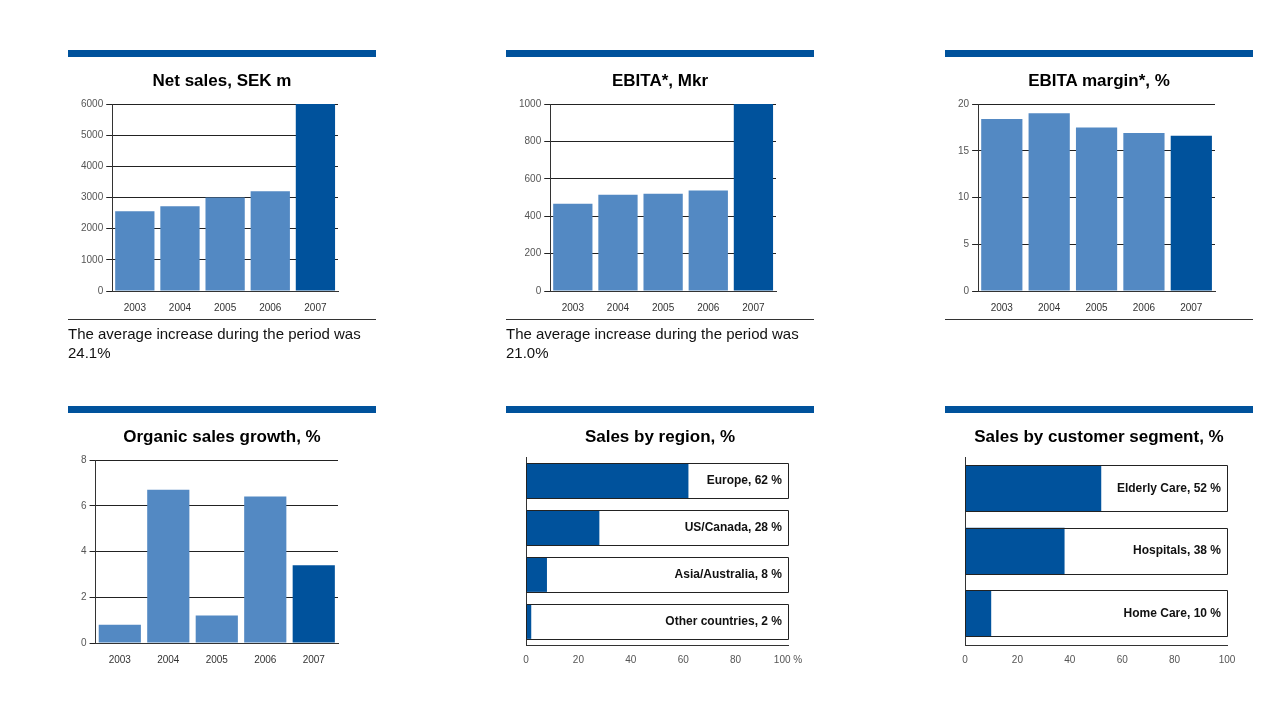 This screenshot has height=720, width=1271. Describe the element at coordinates (964, 197) in the screenshot. I see `y-tick-label: 10` at that location.